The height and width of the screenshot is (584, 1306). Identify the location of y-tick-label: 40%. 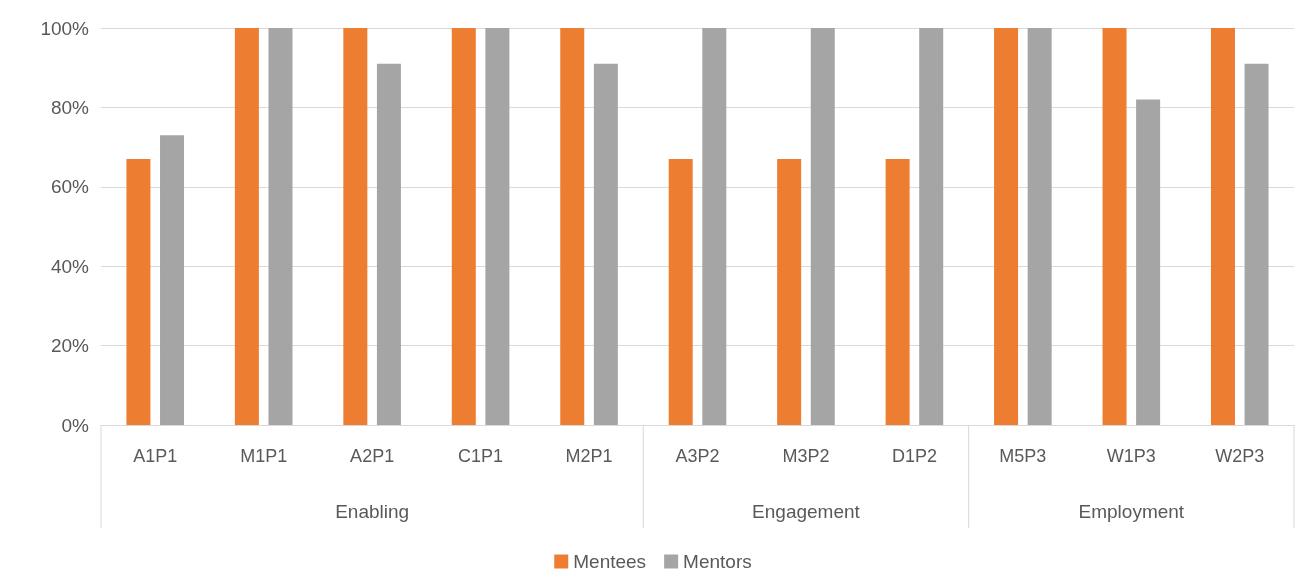
(70, 266).